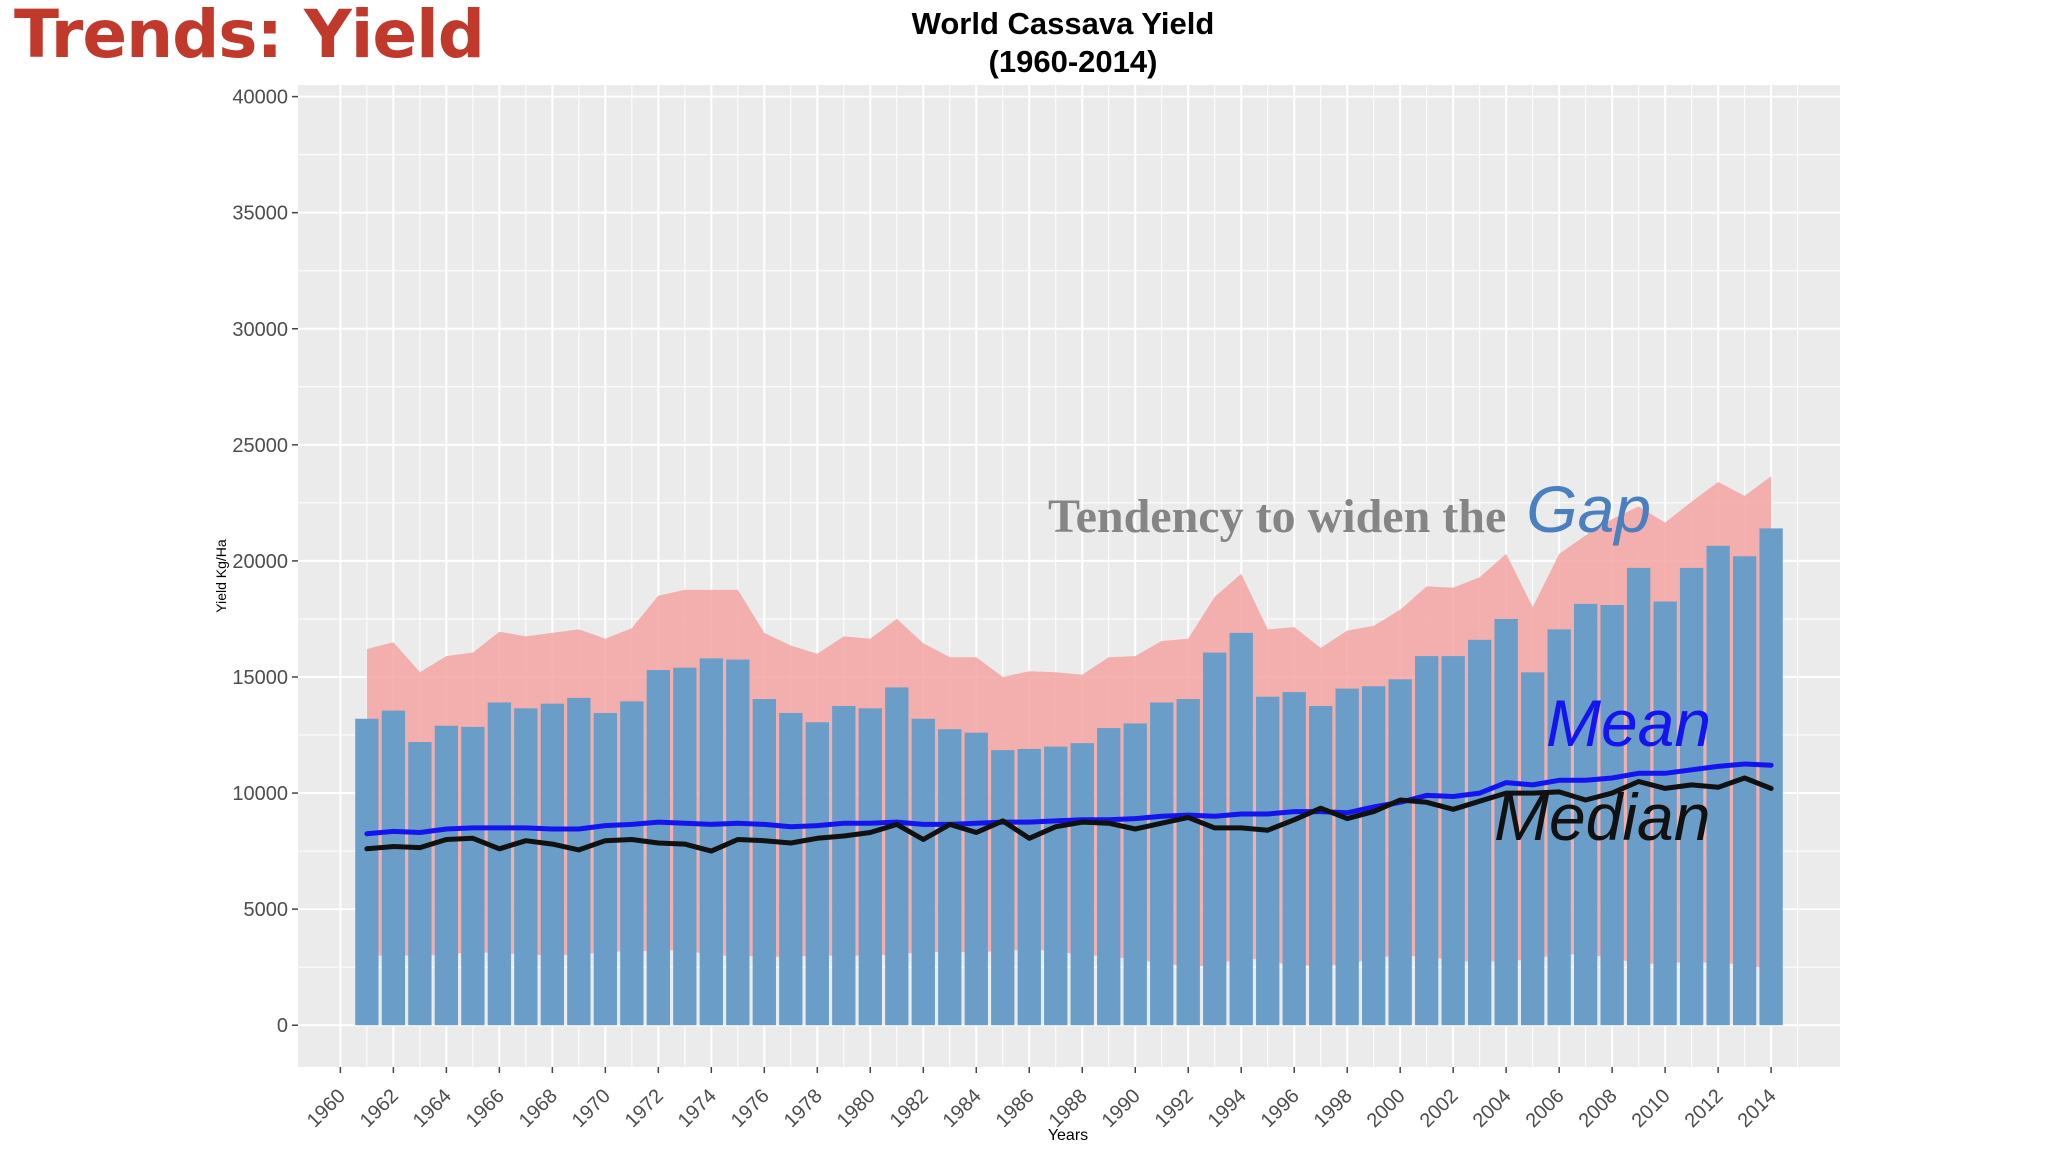 Image resolution: width=2048 pixels, height=1152 pixels. What do you see at coordinates (260, 330) in the screenshot?
I see `y-tick-label: 30000` at bounding box center [260, 330].